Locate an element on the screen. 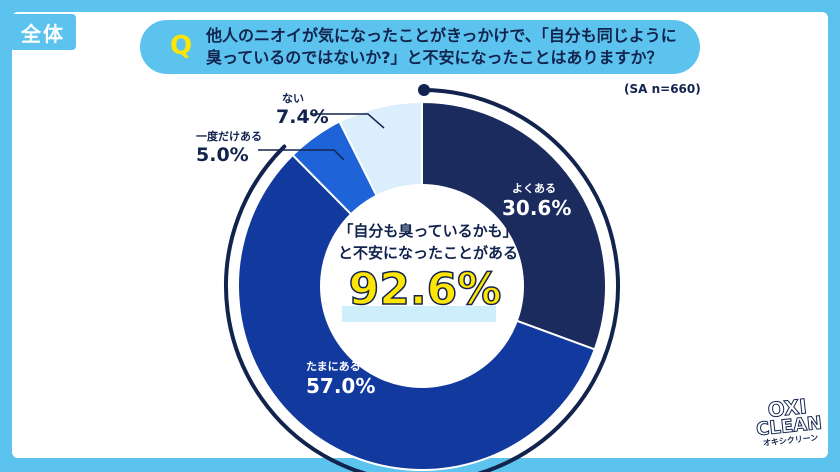 This screenshot has width=840, height=472. donut-hole is located at coordinates (422, 286).